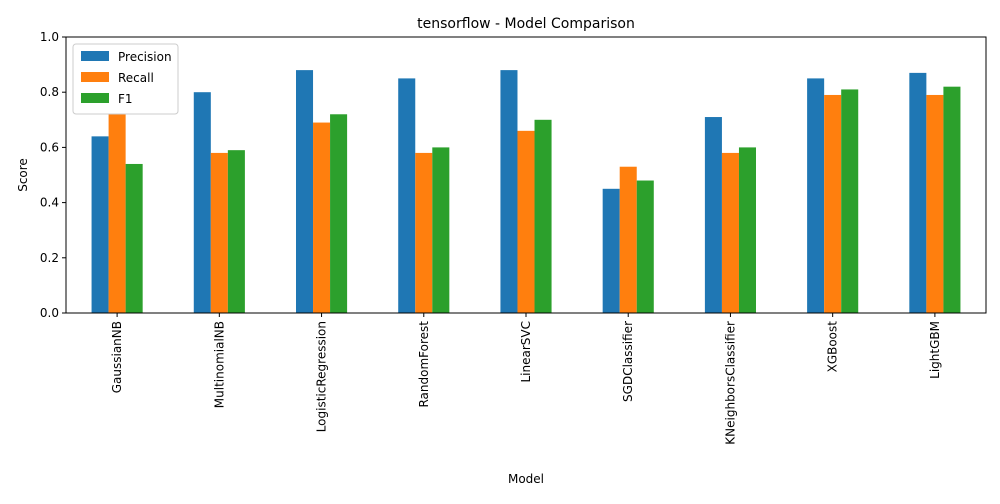 The width and height of the screenshot is (1000, 504). What do you see at coordinates (935, 204) in the screenshot?
I see `bar-recall-lightgbm` at bounding box center [935, 204].